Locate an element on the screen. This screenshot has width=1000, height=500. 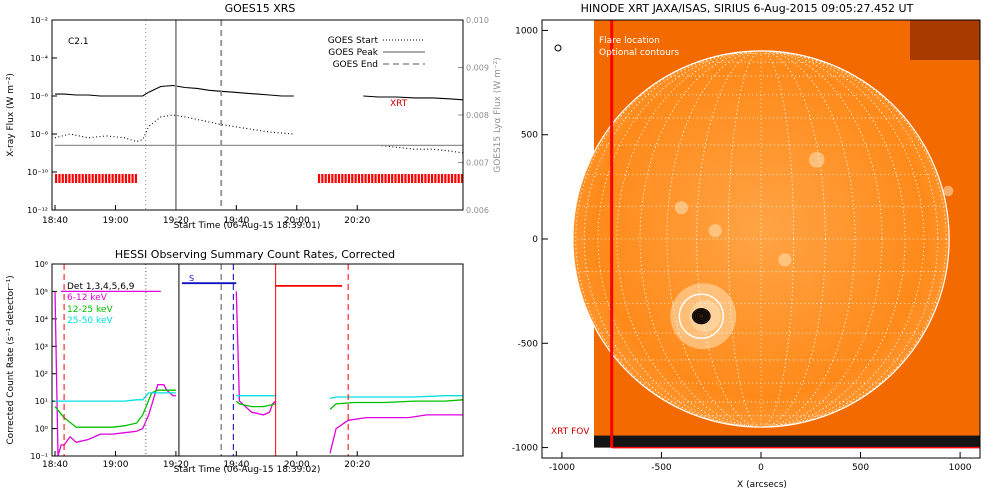
hessi-x-tick-label: 19:00 is located at coordinates (115, 465).